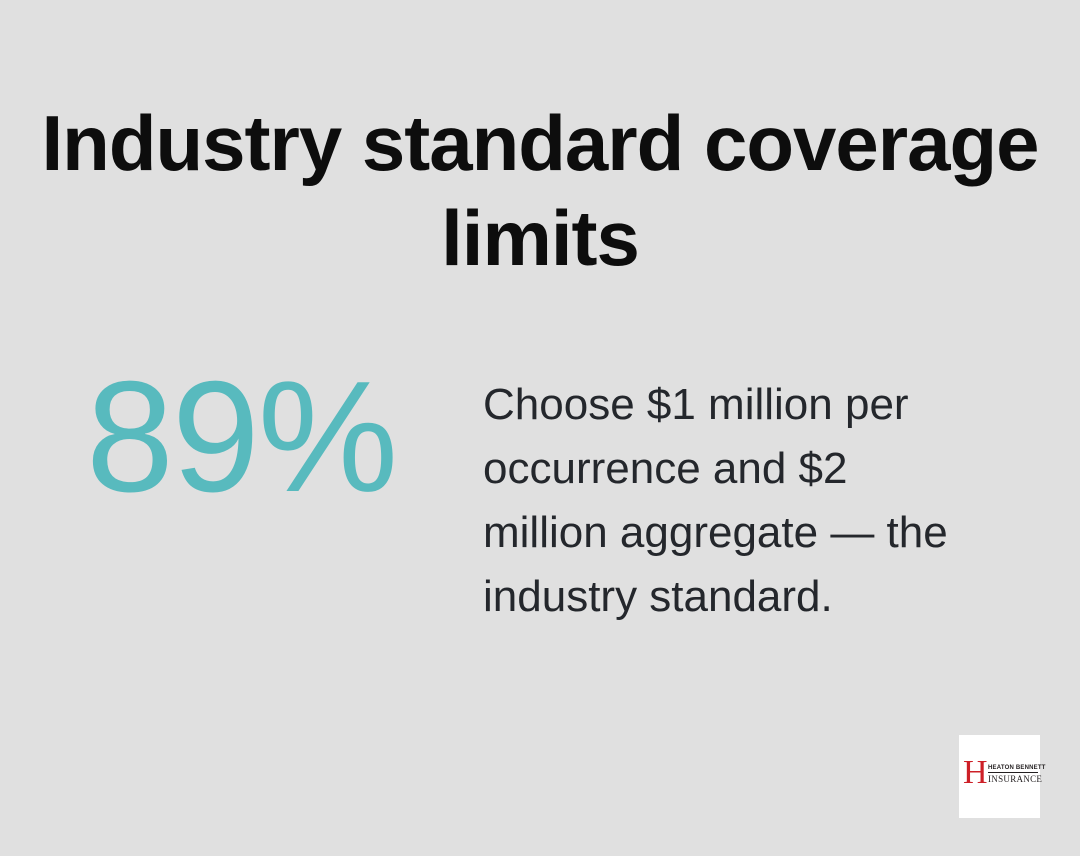 The image size is (1080, 856). I want to click on heaton-bennett-logo: H HEATON BENNETT INSURANCE, so click(1002, 776).